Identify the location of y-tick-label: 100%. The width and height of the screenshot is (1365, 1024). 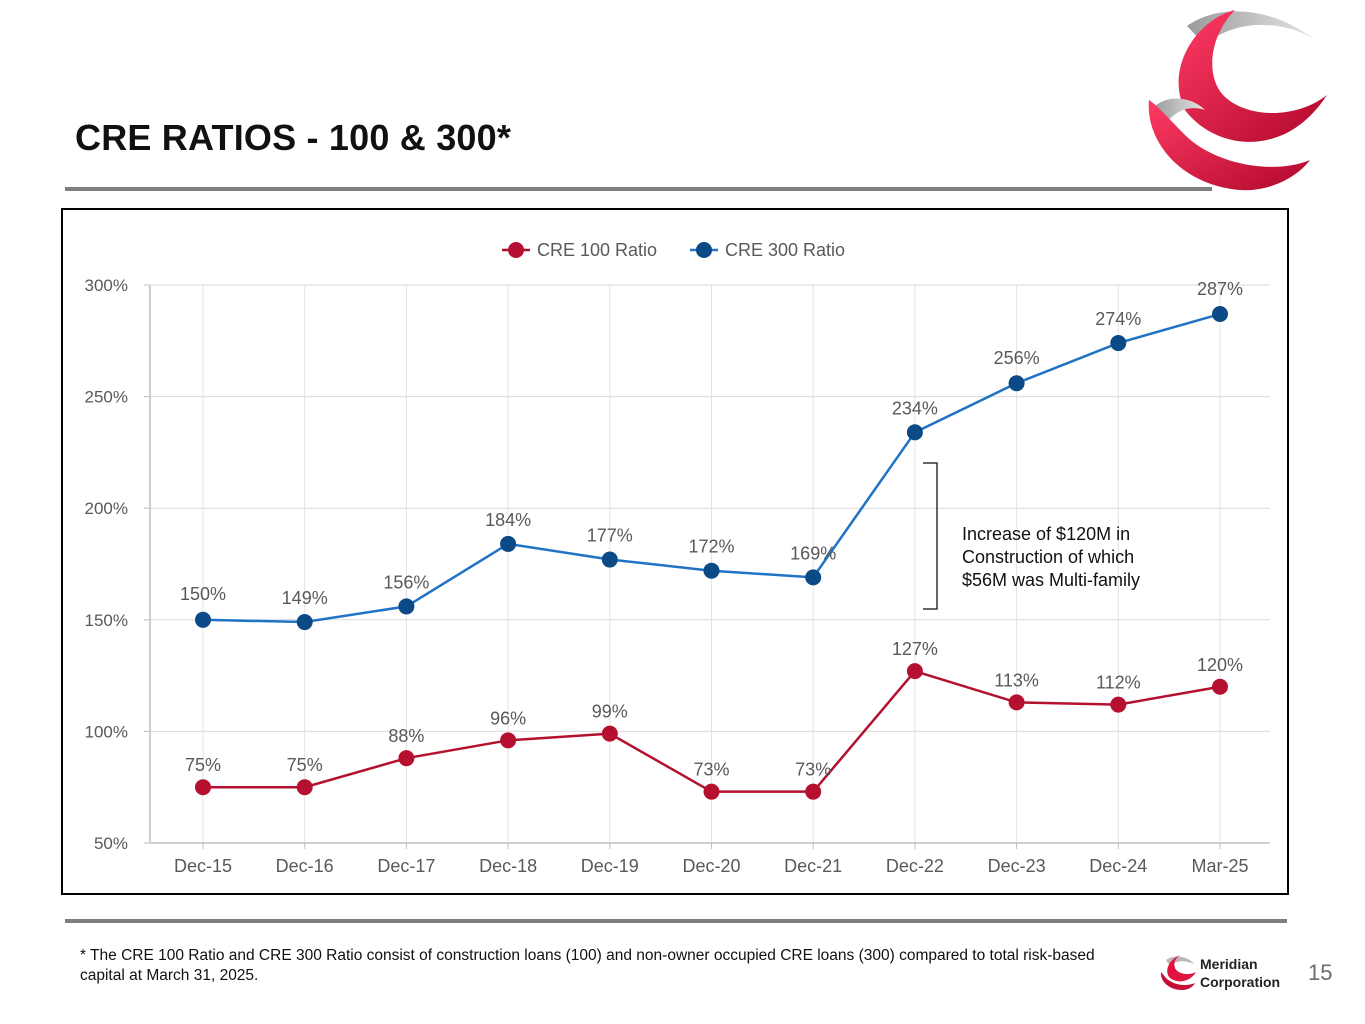
(106, 731).